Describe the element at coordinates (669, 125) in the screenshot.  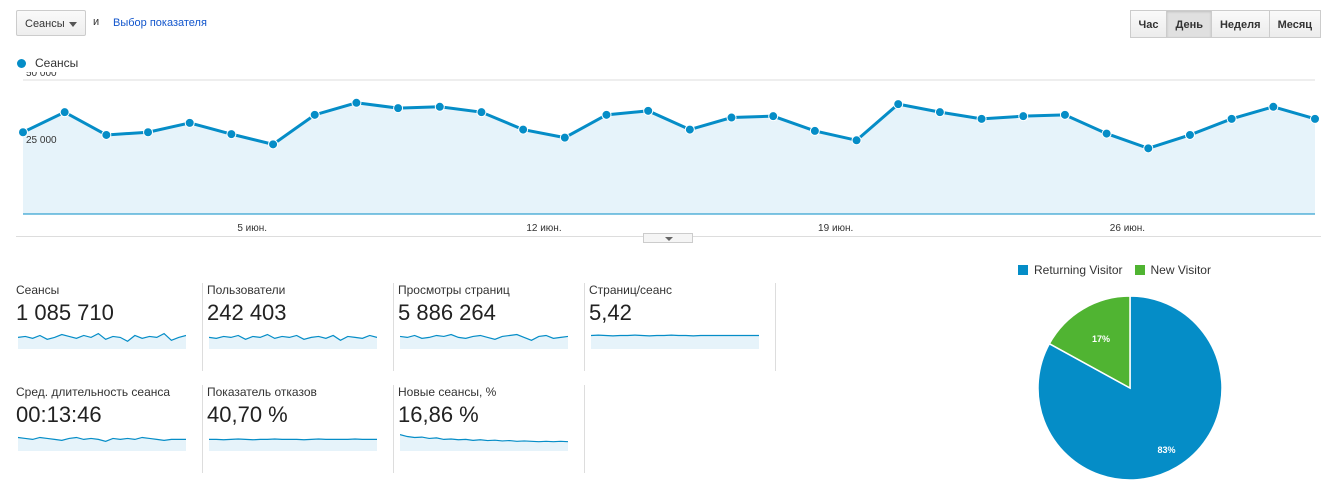
I see `series-line` at that location.